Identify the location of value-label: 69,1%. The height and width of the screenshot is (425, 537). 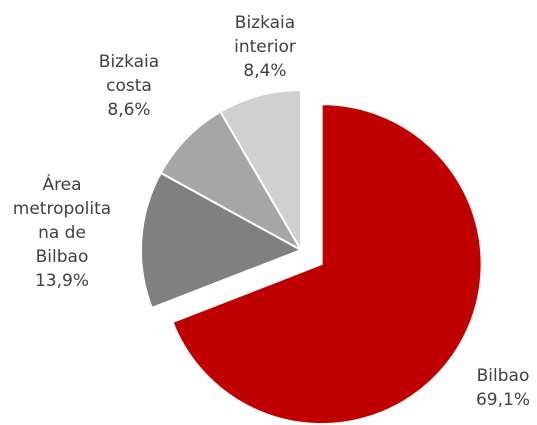
(502, 400).